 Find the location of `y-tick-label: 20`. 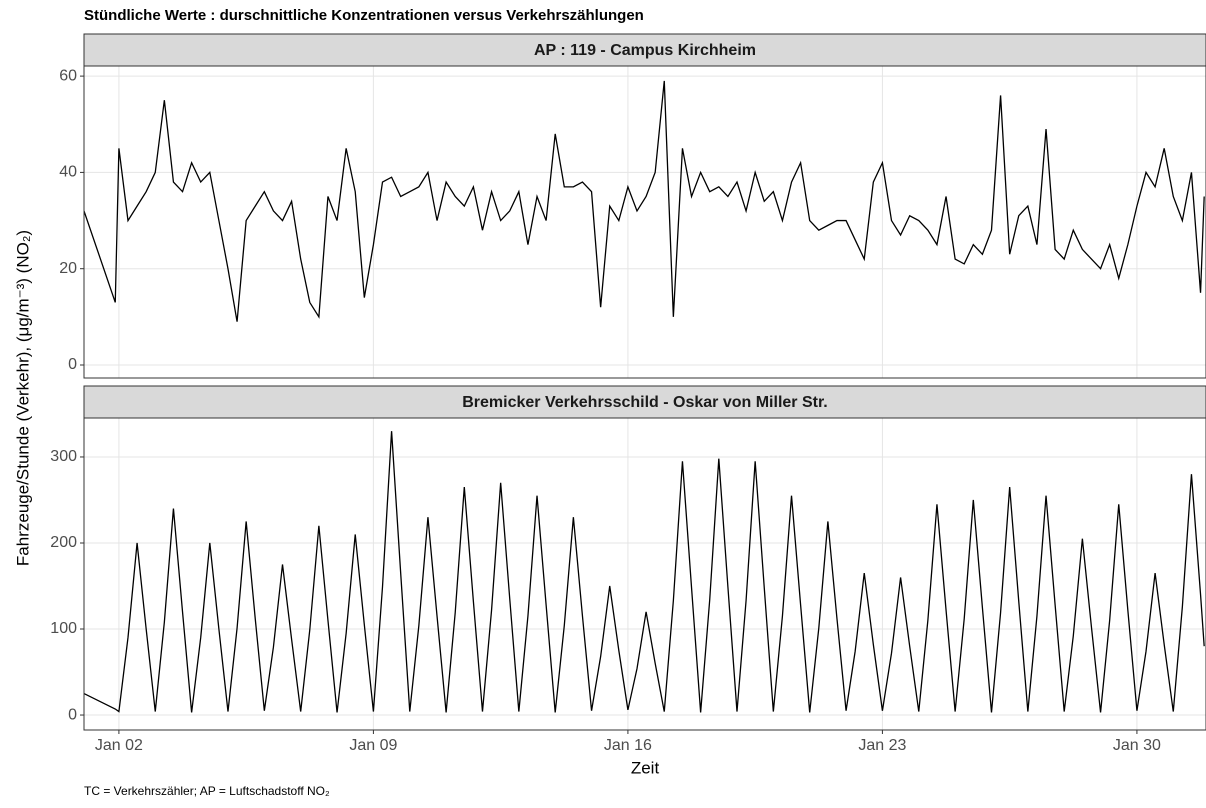

y-tick-label: 20 is located at coordinates (68, 268).